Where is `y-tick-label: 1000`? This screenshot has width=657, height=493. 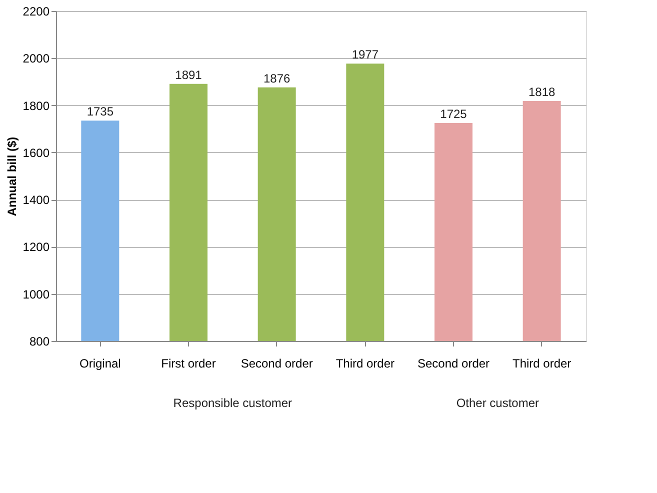
y-tick-label: 1000 is located at coordinates (36, 294).